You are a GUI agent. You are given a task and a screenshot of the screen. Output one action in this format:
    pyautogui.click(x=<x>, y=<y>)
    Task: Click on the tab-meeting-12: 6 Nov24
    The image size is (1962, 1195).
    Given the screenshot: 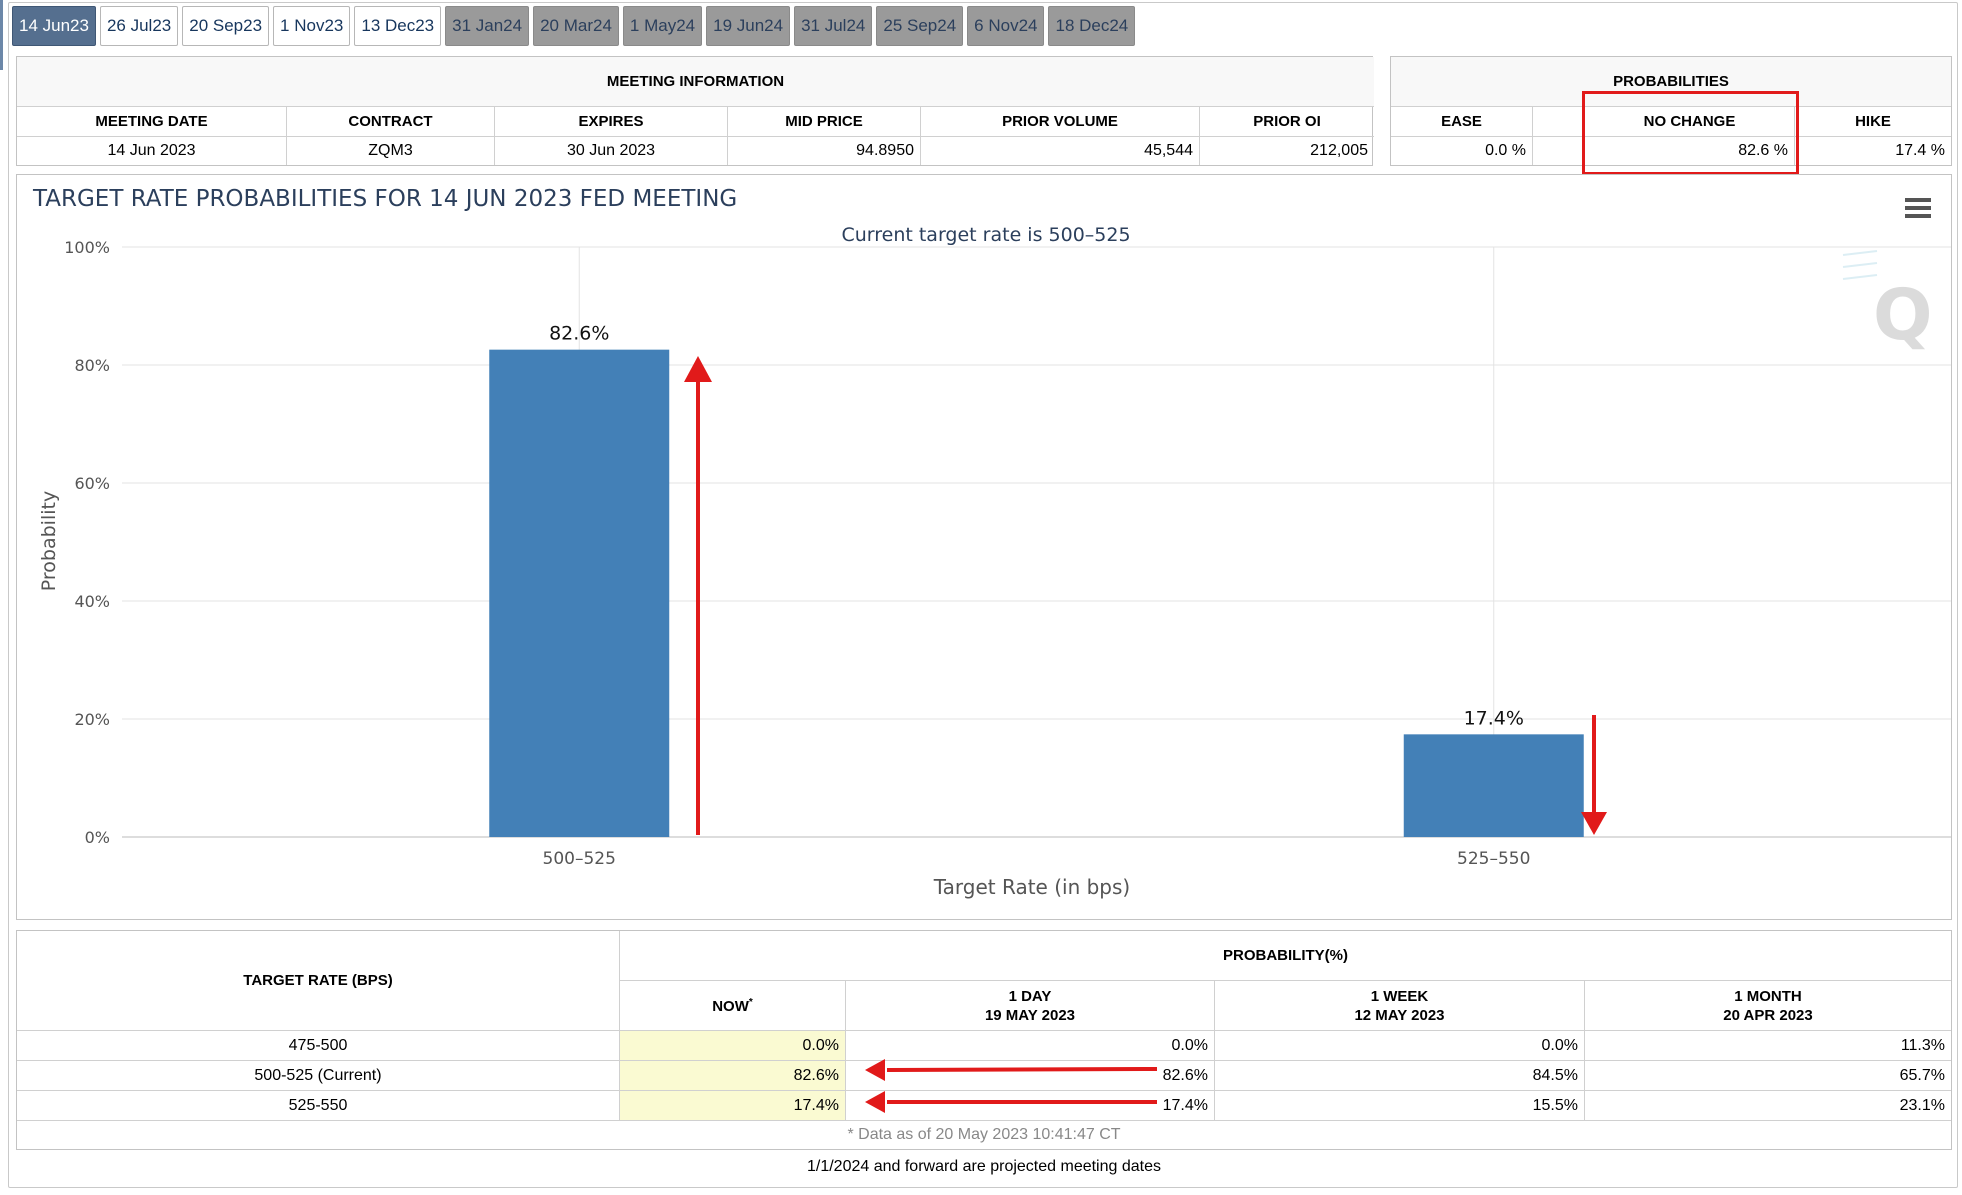 What is the action you would take?
    pyautogui.click(x=1006, y=26)
    